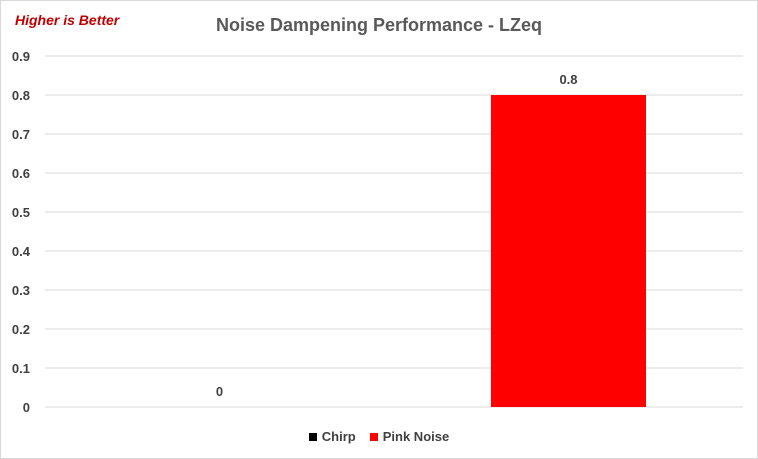 Image resolution: width=758 pixels, height=459 pixels. What do you see at coordinates (568, 79) in the screenshot?
I see `data-label-pink-noise: 0.8` at bounding box center [568, 79].